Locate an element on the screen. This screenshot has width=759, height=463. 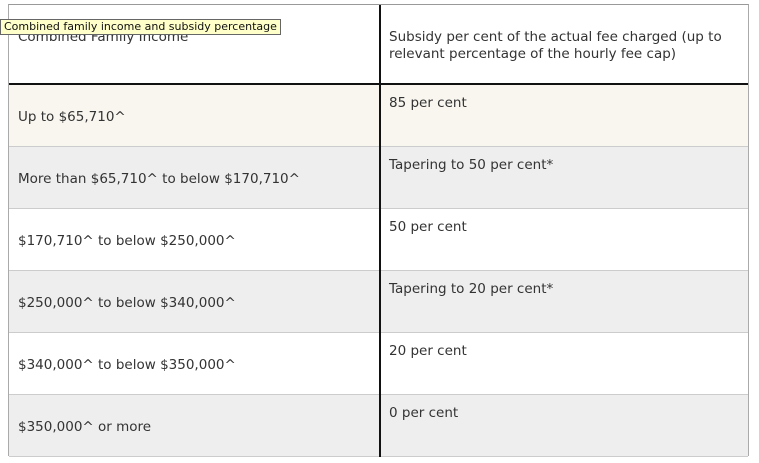
table-cell: $250,000^ to below $340,000^ is located at coordinates (127, 303).